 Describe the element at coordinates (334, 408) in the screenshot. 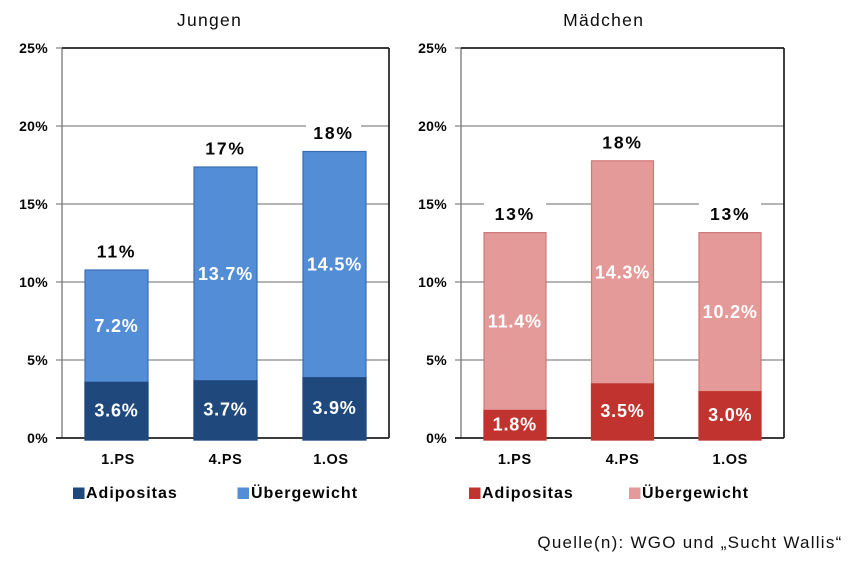

I see `svg-text: 3.9%` at that location.